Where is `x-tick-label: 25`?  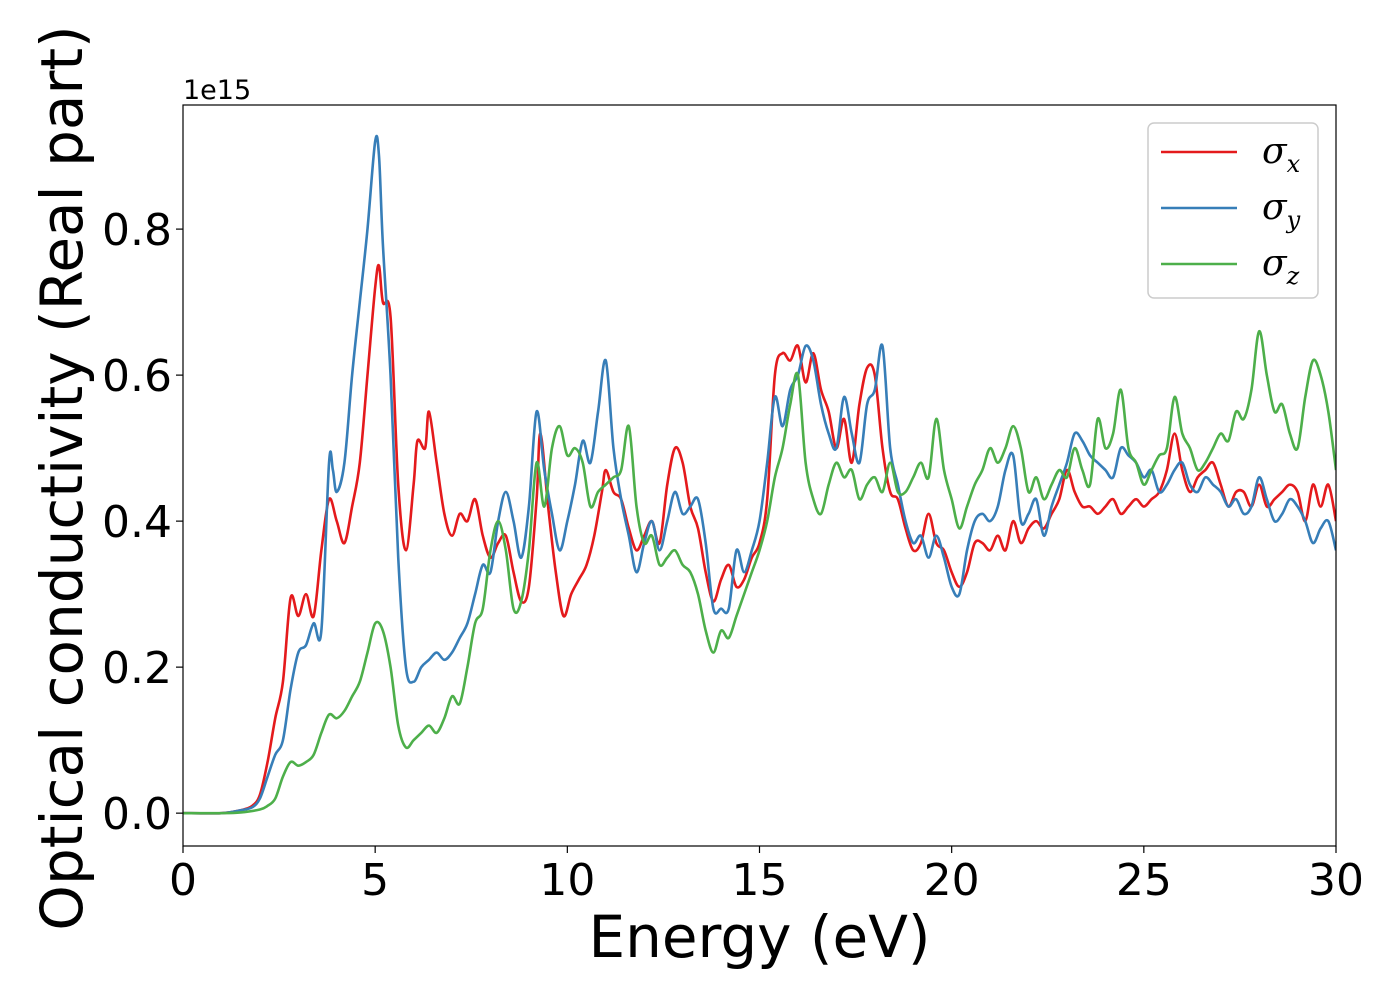
x-tick-label: 25 is located at coordinates (1144, 880).